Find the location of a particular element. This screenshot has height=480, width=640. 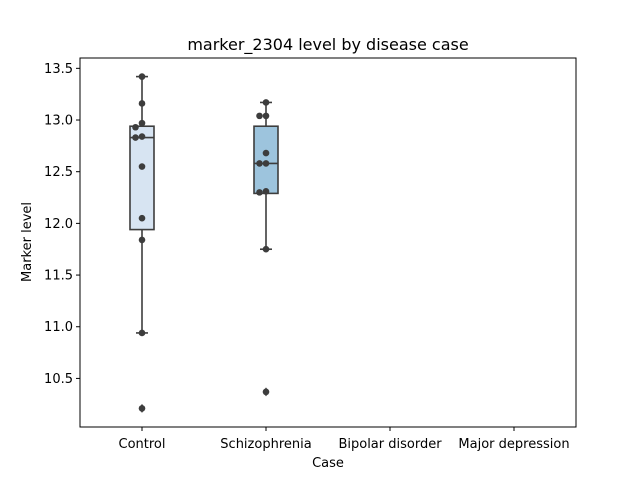

points-control is located at coordinates (139, 242).